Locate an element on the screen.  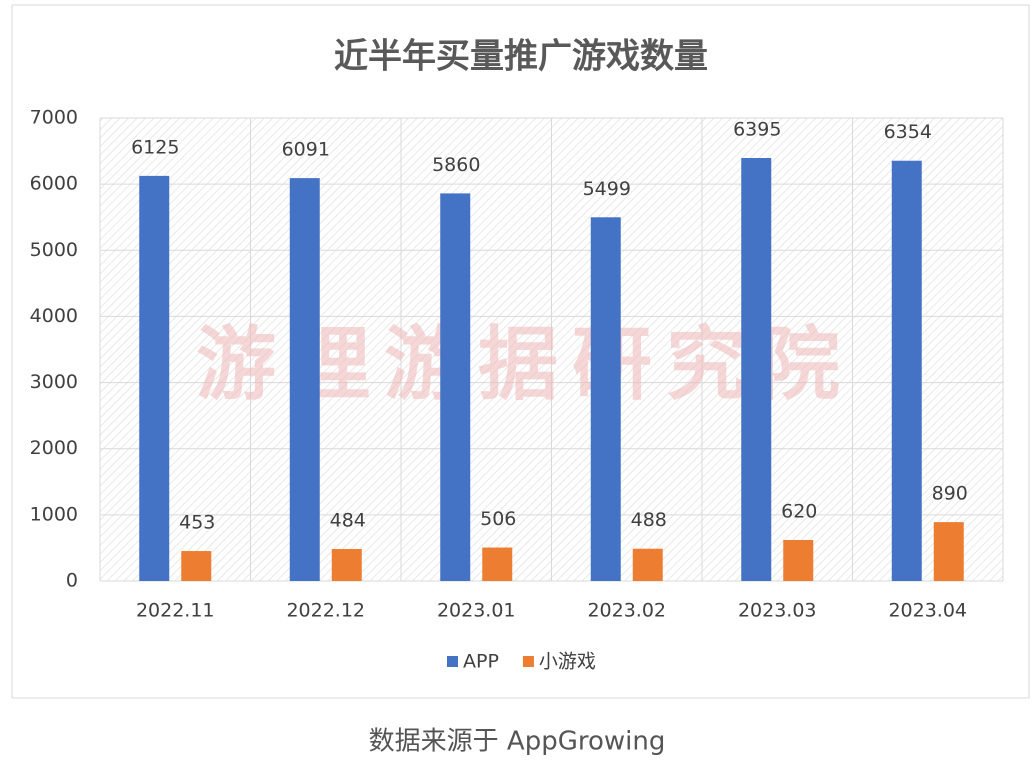
y-tick-label: 1000 is located at coordinates (54, 514).